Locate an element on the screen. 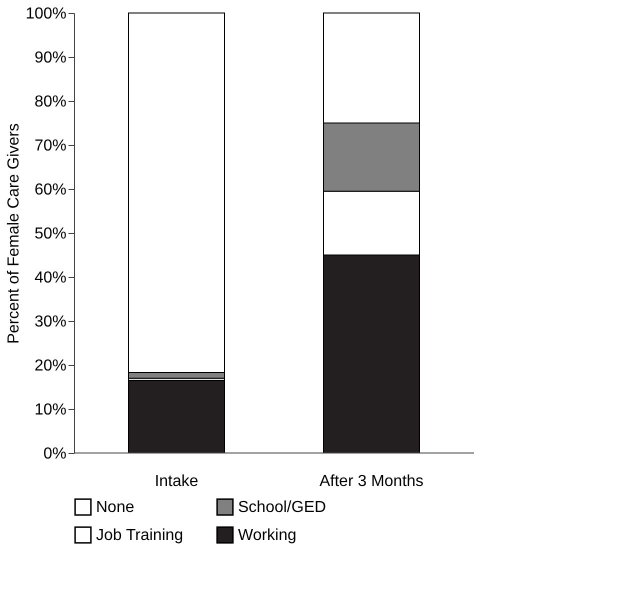 The image size is (639, 614). y-tick-label: 100% is located at coordinates (46, 14).